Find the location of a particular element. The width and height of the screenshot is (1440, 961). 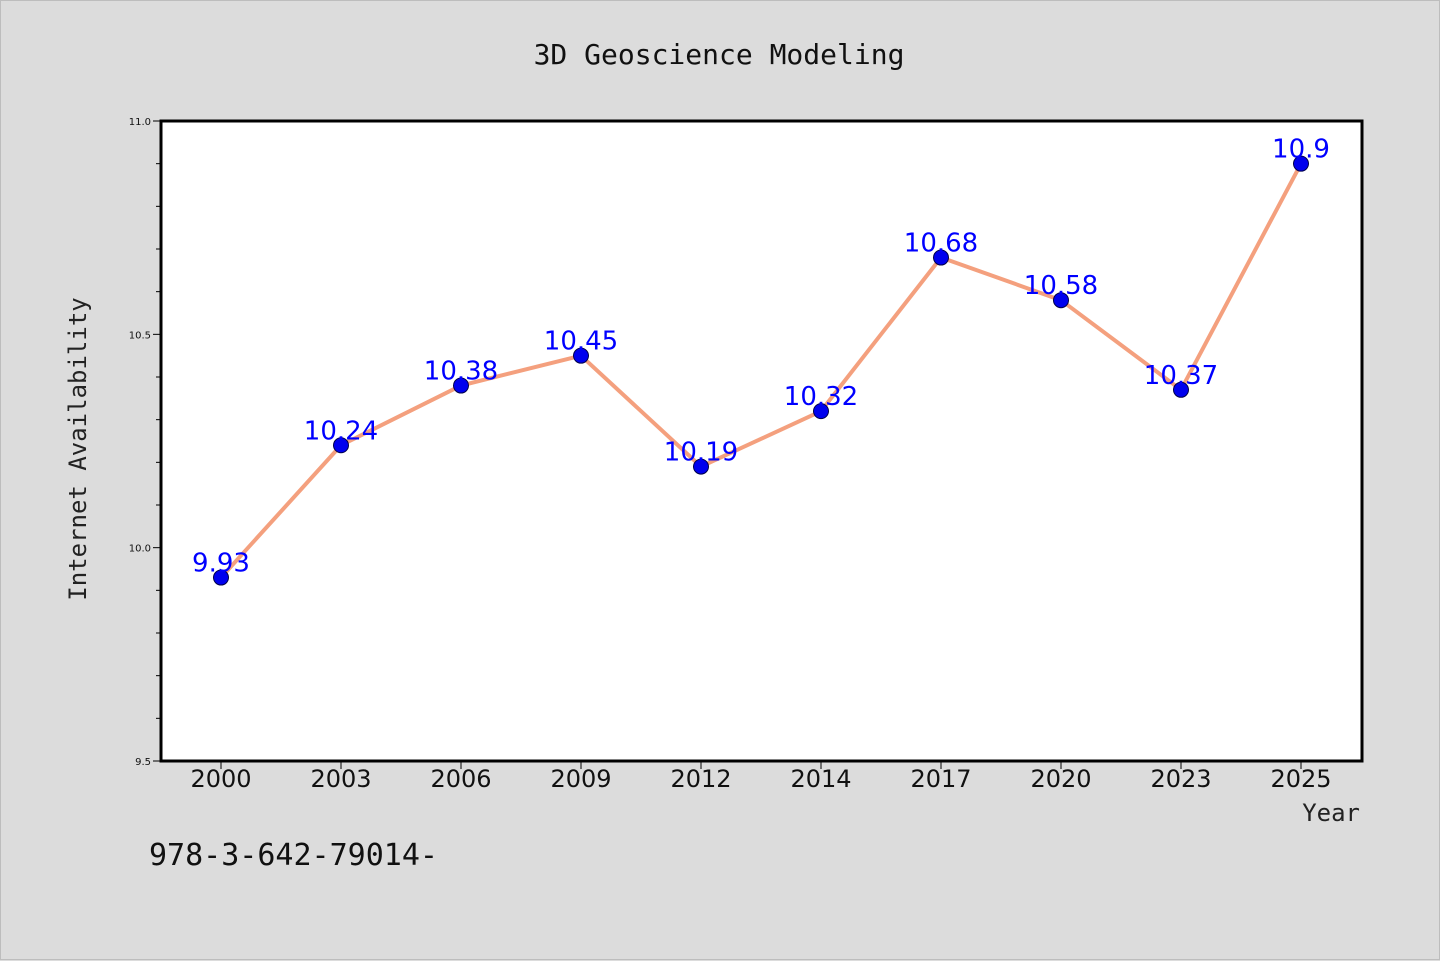

x-tick-label: 2003 is located at coordinates (340, 779).